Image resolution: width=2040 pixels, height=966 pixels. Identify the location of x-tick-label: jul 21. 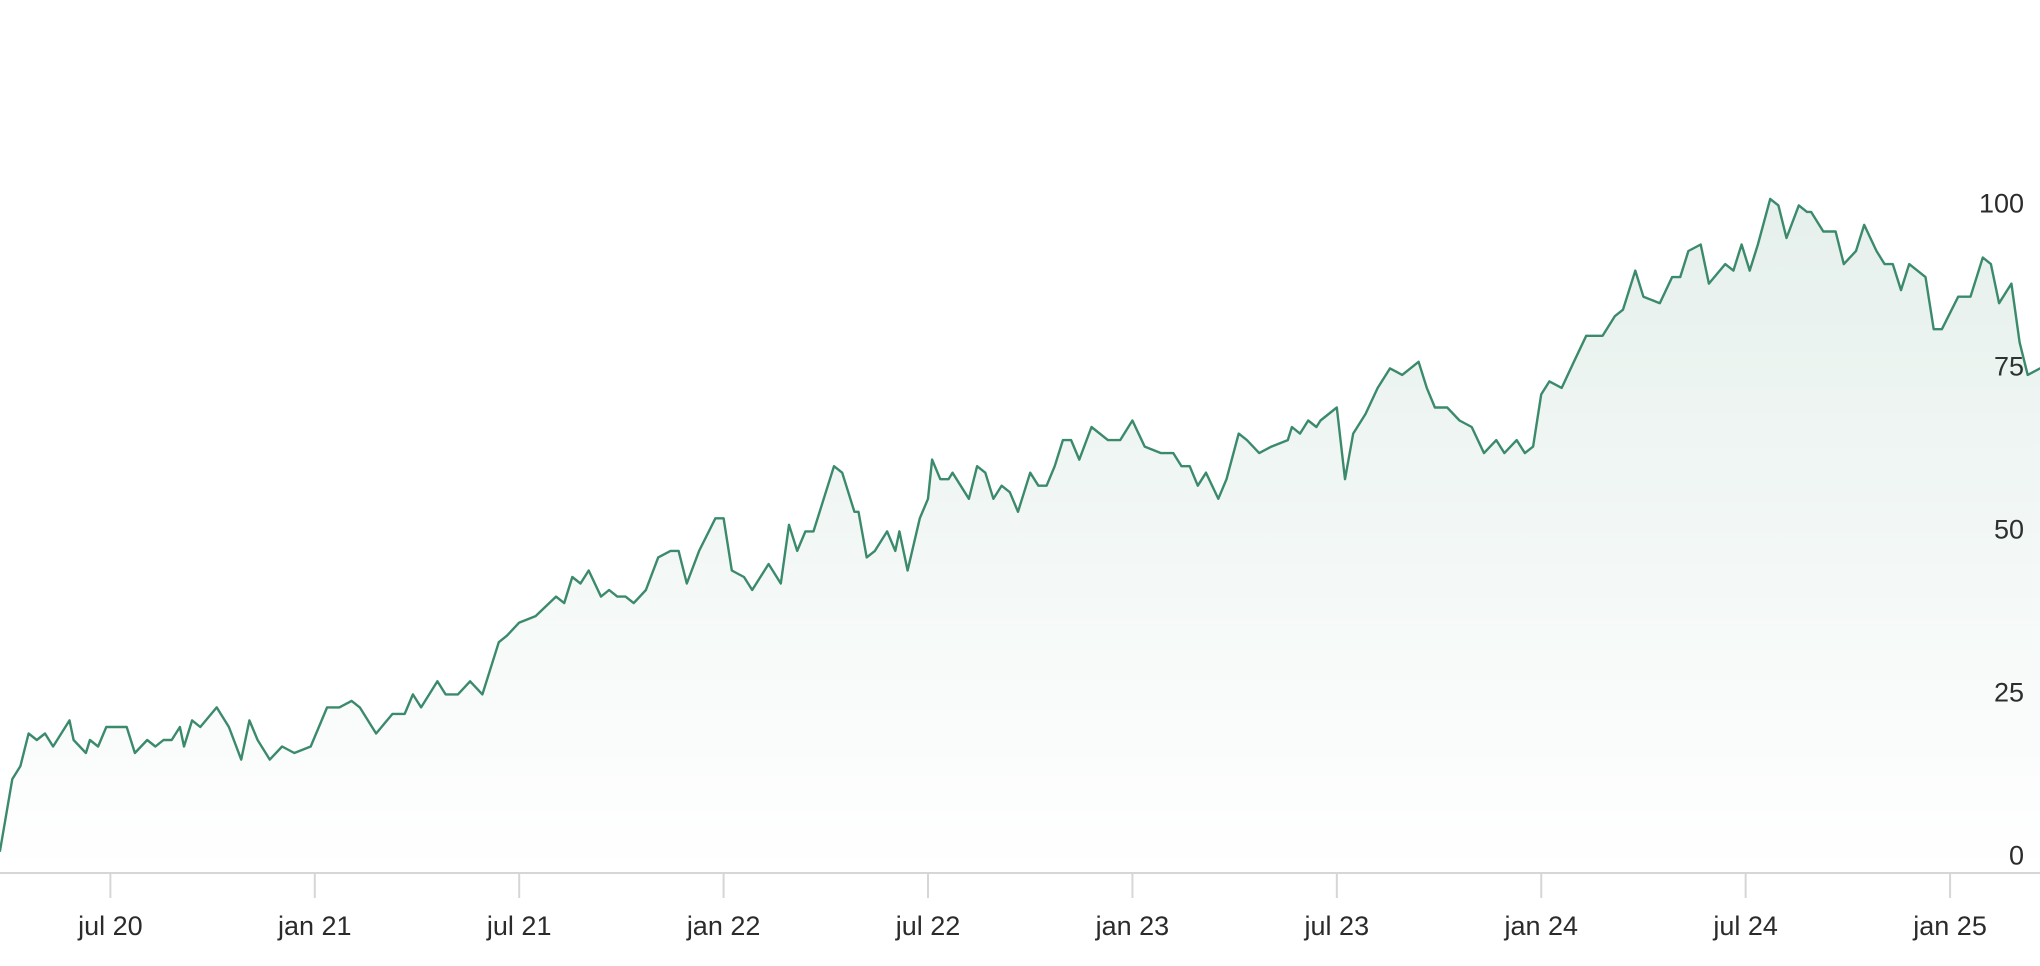
(519, 926).